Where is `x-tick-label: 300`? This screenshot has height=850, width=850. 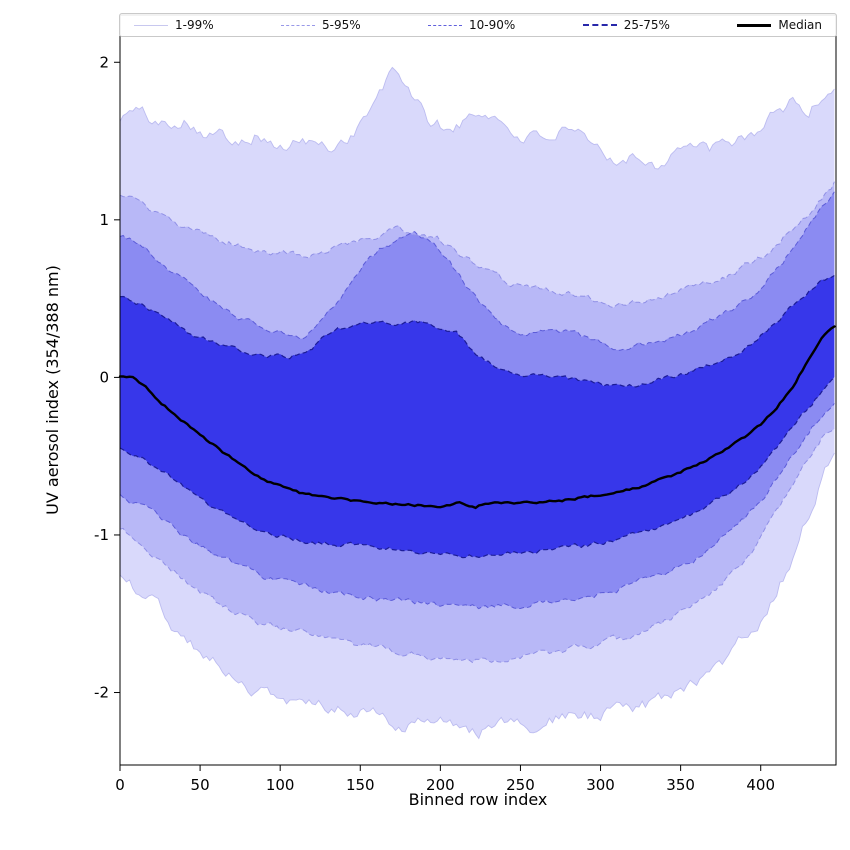 x-tick-label: 300 is located at coordinates (600, 785).